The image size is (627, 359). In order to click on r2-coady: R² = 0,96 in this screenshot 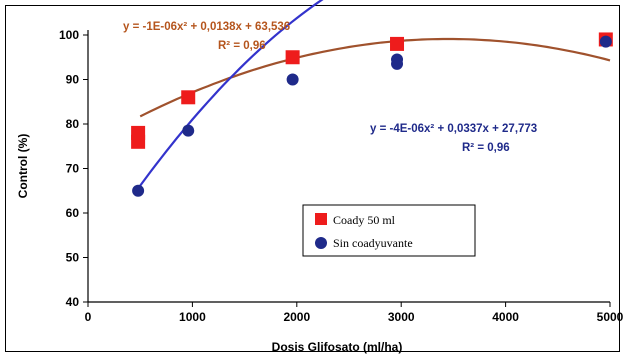, I will do `click(242, 46)`.